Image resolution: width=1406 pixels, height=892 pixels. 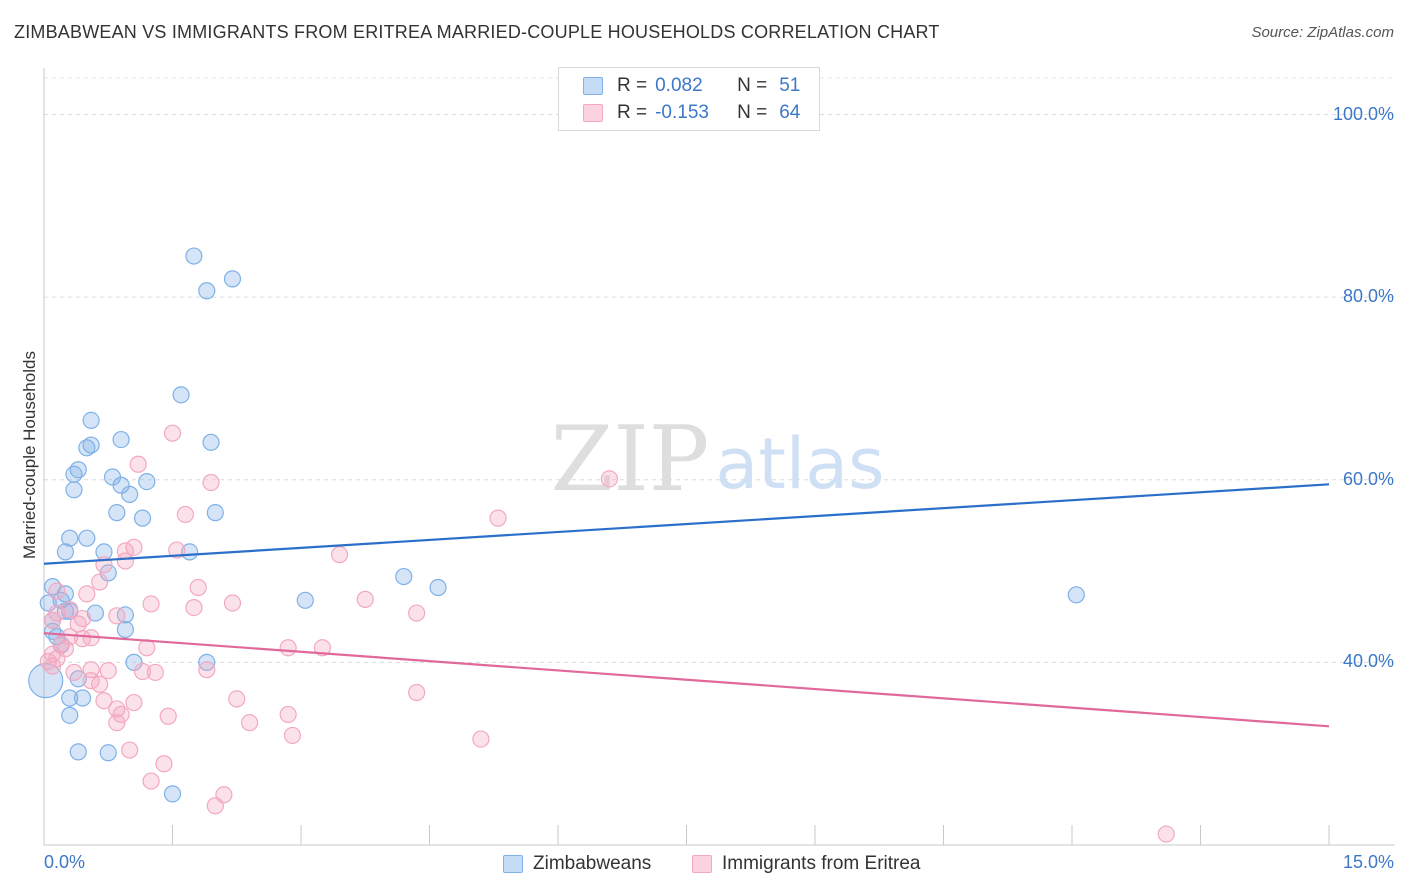 What do you see at coordinates (630, 459) in the screenshot?
I see `watermark-zip: ZIP` at bounding box center [630, 459].